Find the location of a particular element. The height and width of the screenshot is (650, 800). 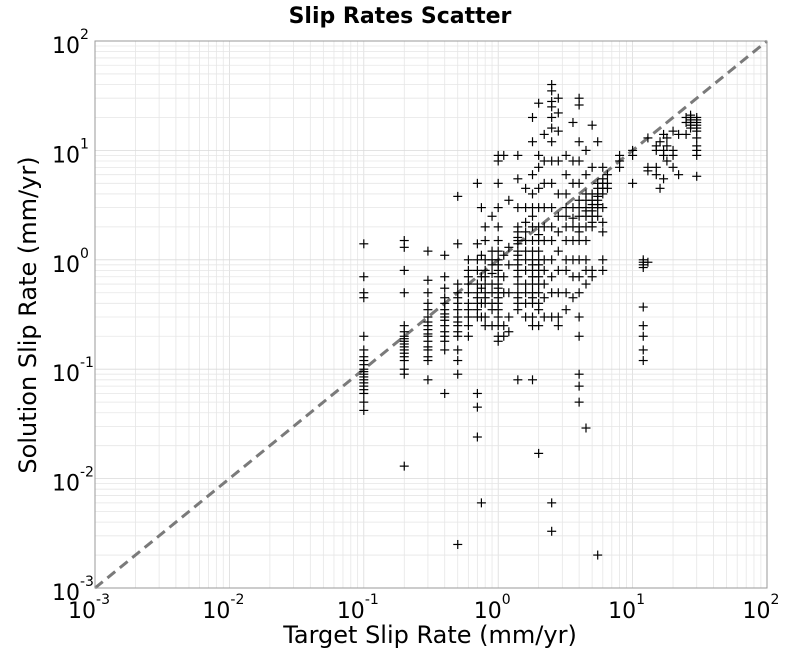

chart-title: Slip Rates Scatter is located at coordinates (400, 16).